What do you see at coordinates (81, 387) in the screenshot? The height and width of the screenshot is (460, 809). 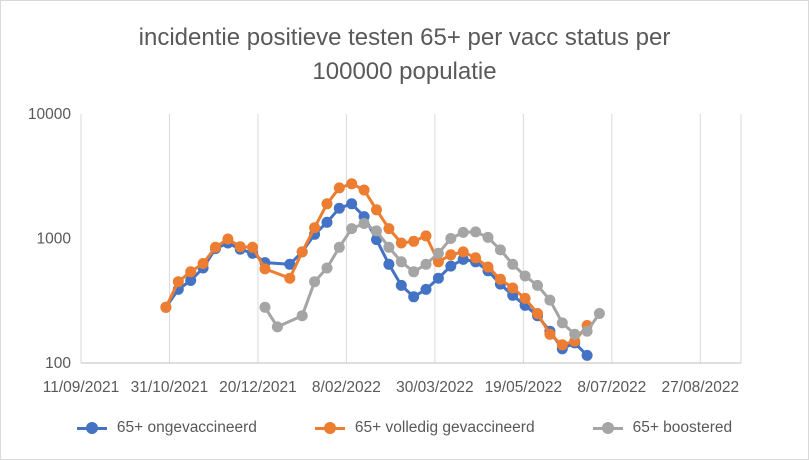 I see `x-tick-label: 11/09/2021` at bounding box center [81, 387].